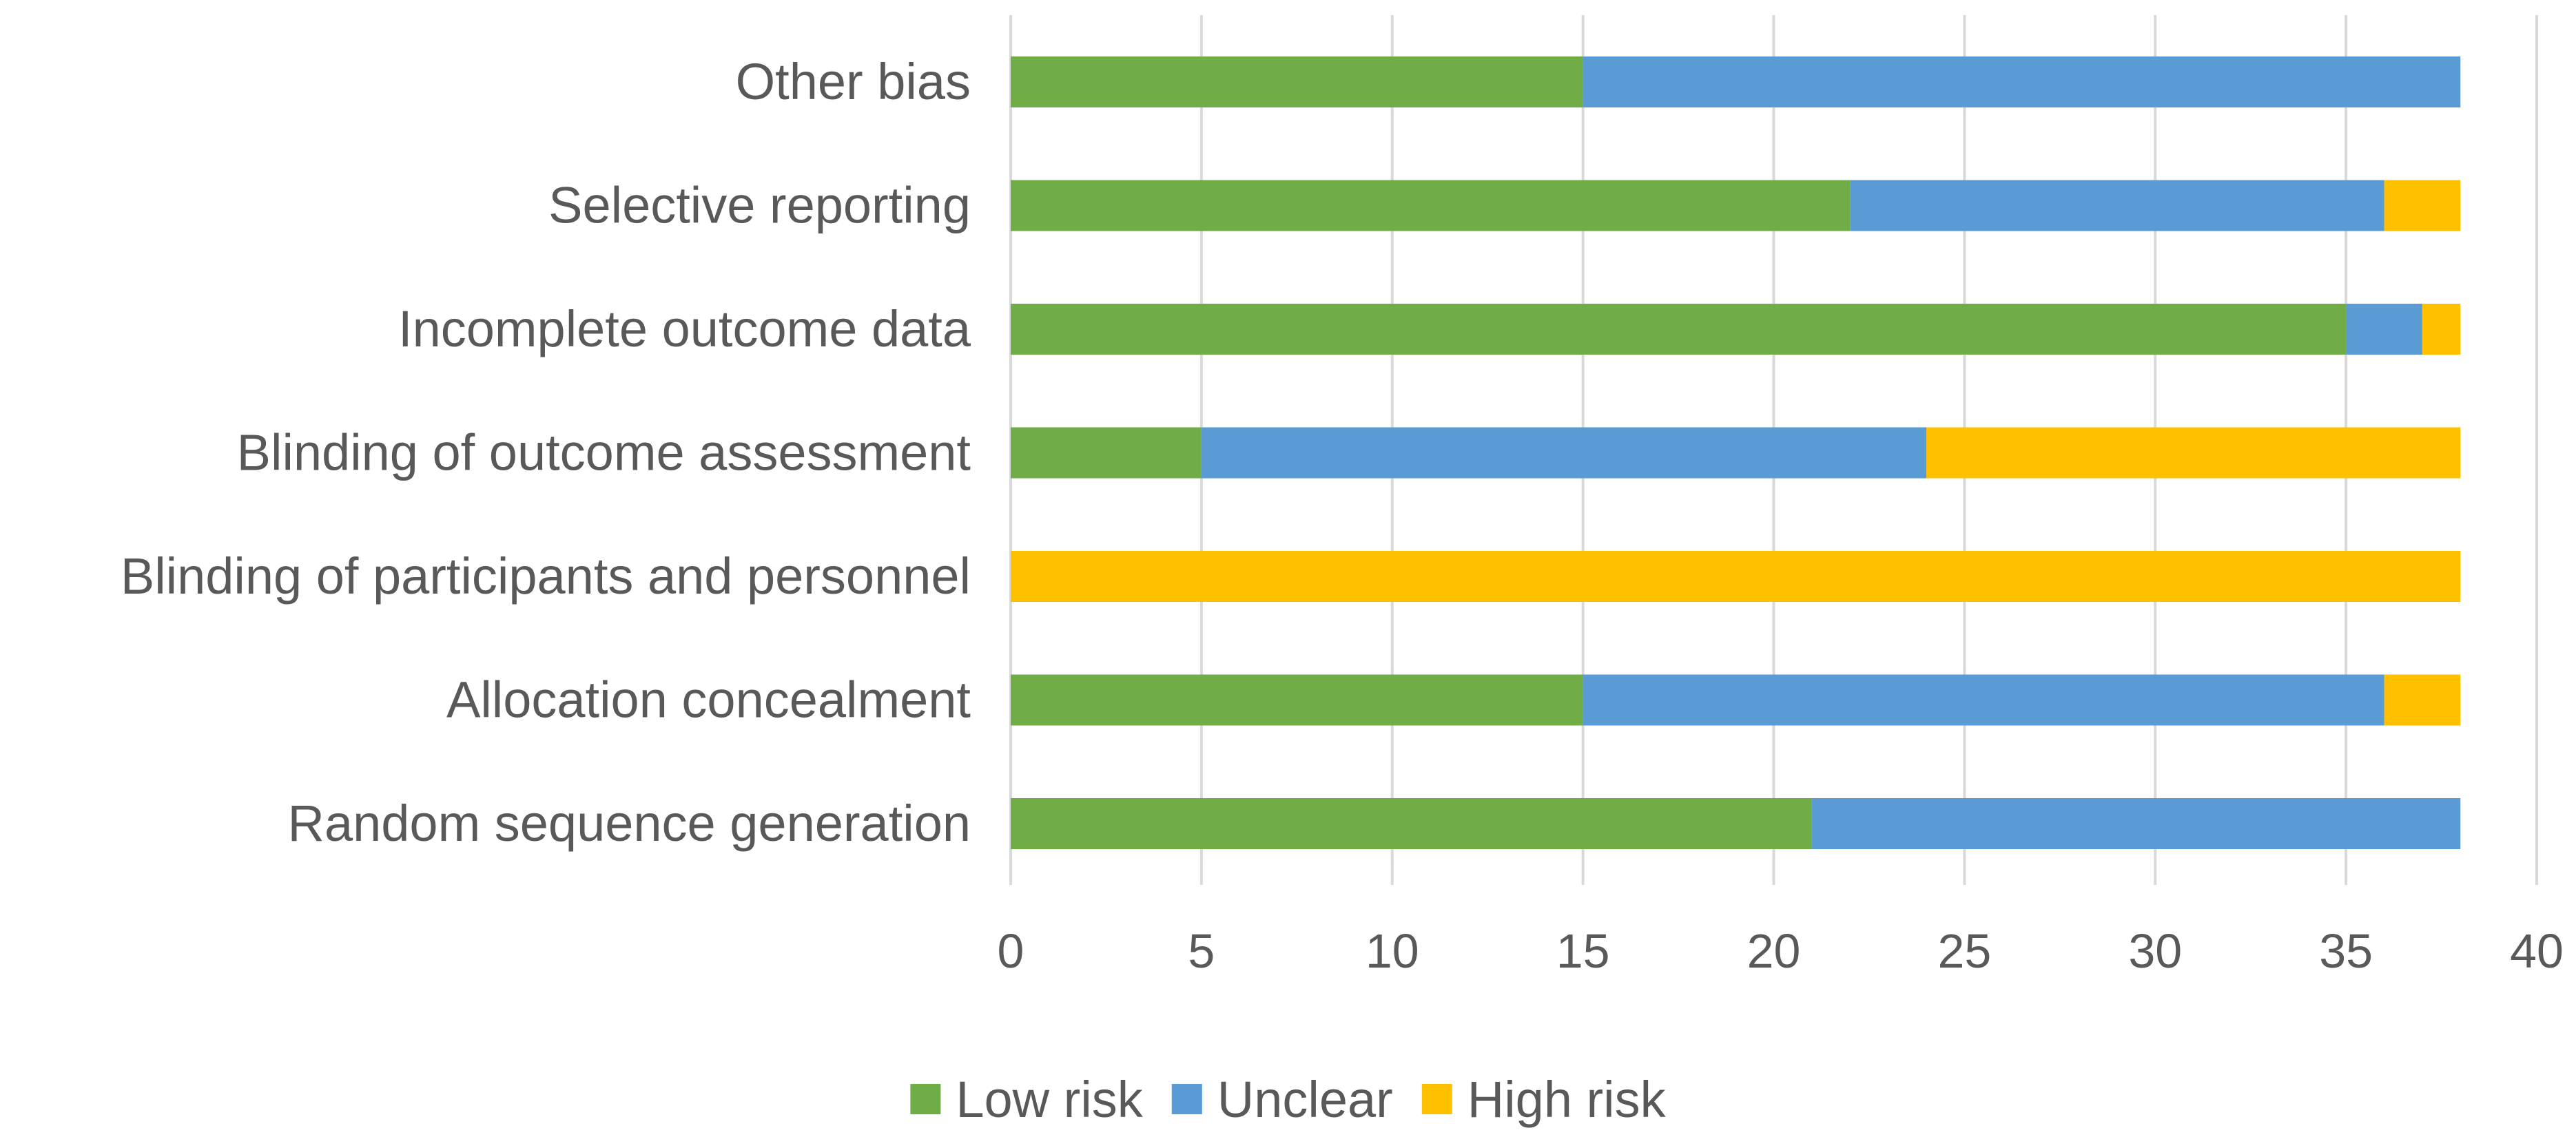 This screenshot has width=2576, height=1148. Describe the element at coordinates (1297, 700) in the screenshot. I see `bar-allocation-concealment-low-risk` at that location.